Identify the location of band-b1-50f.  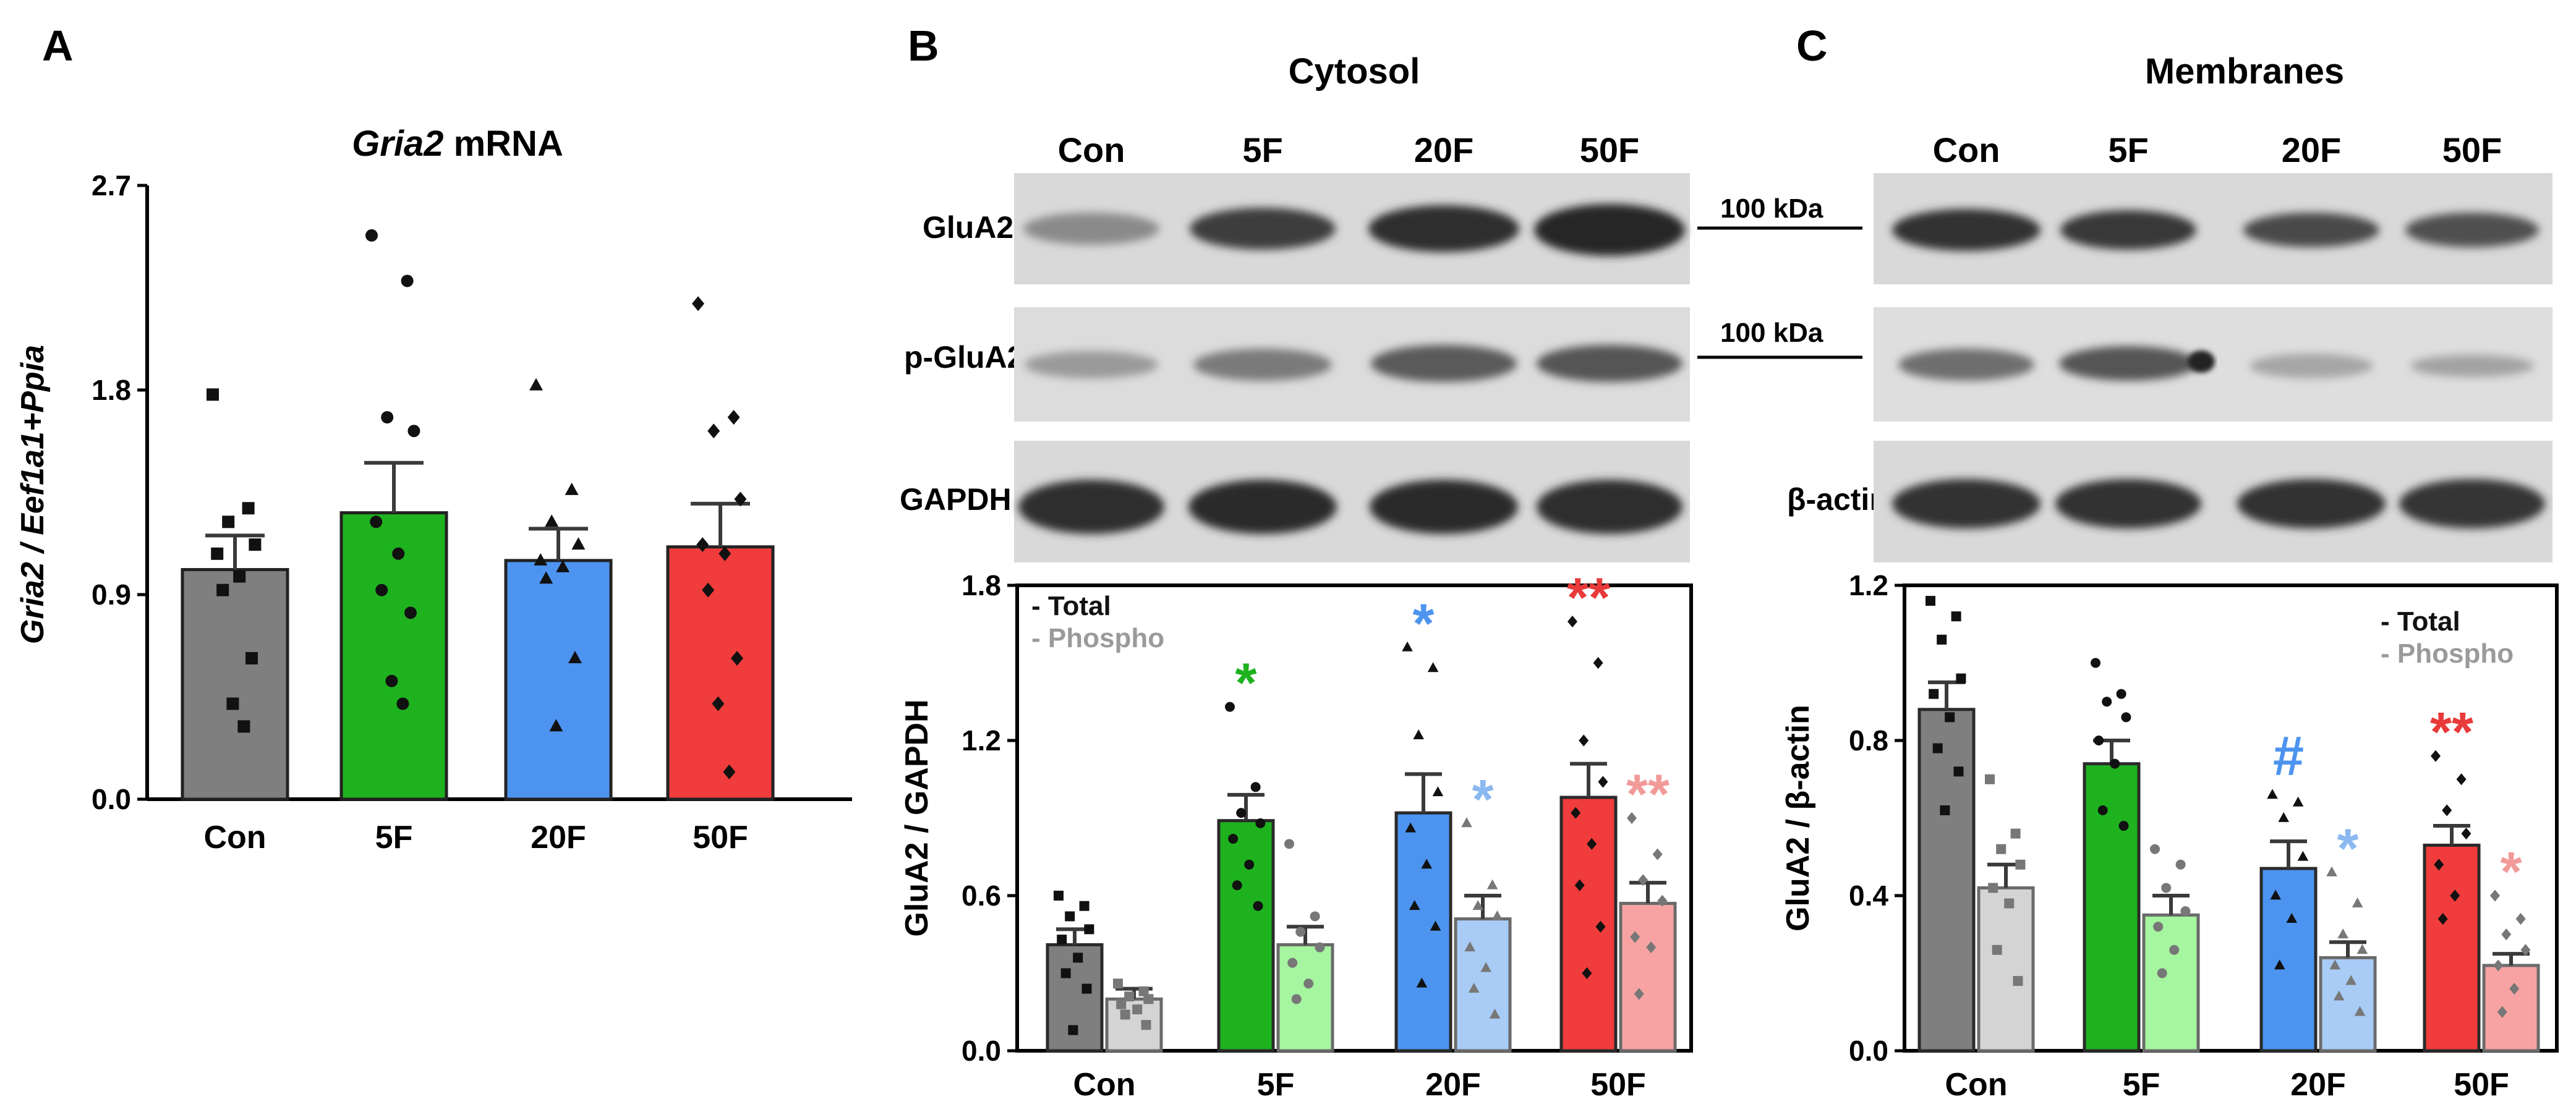
(1609, 230).